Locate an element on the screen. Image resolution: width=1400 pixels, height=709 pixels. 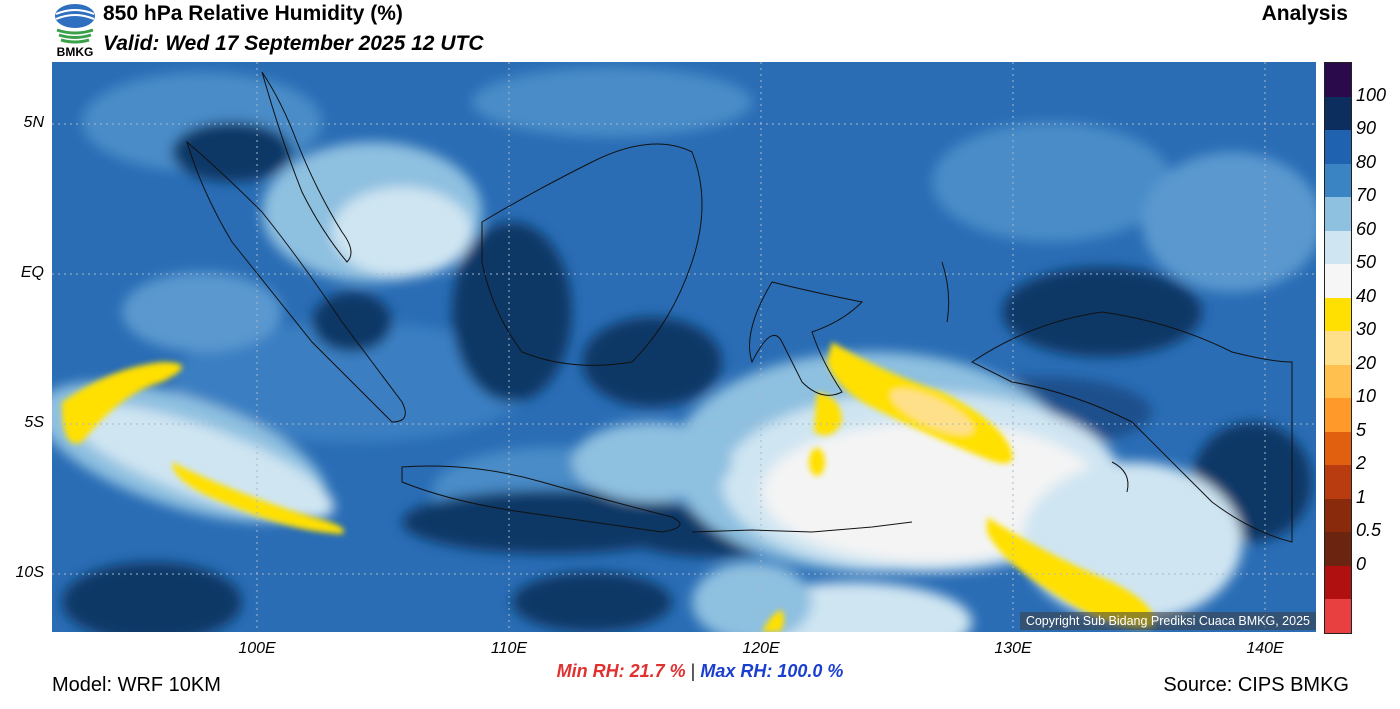
lat-label-5n: 5N is located at coordinates (33, 122).